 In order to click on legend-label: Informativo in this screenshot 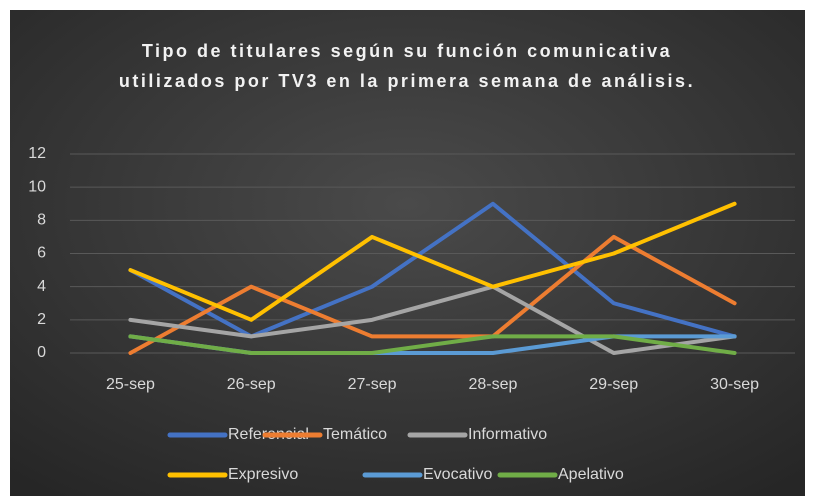, I will do `click(507, 434)`.